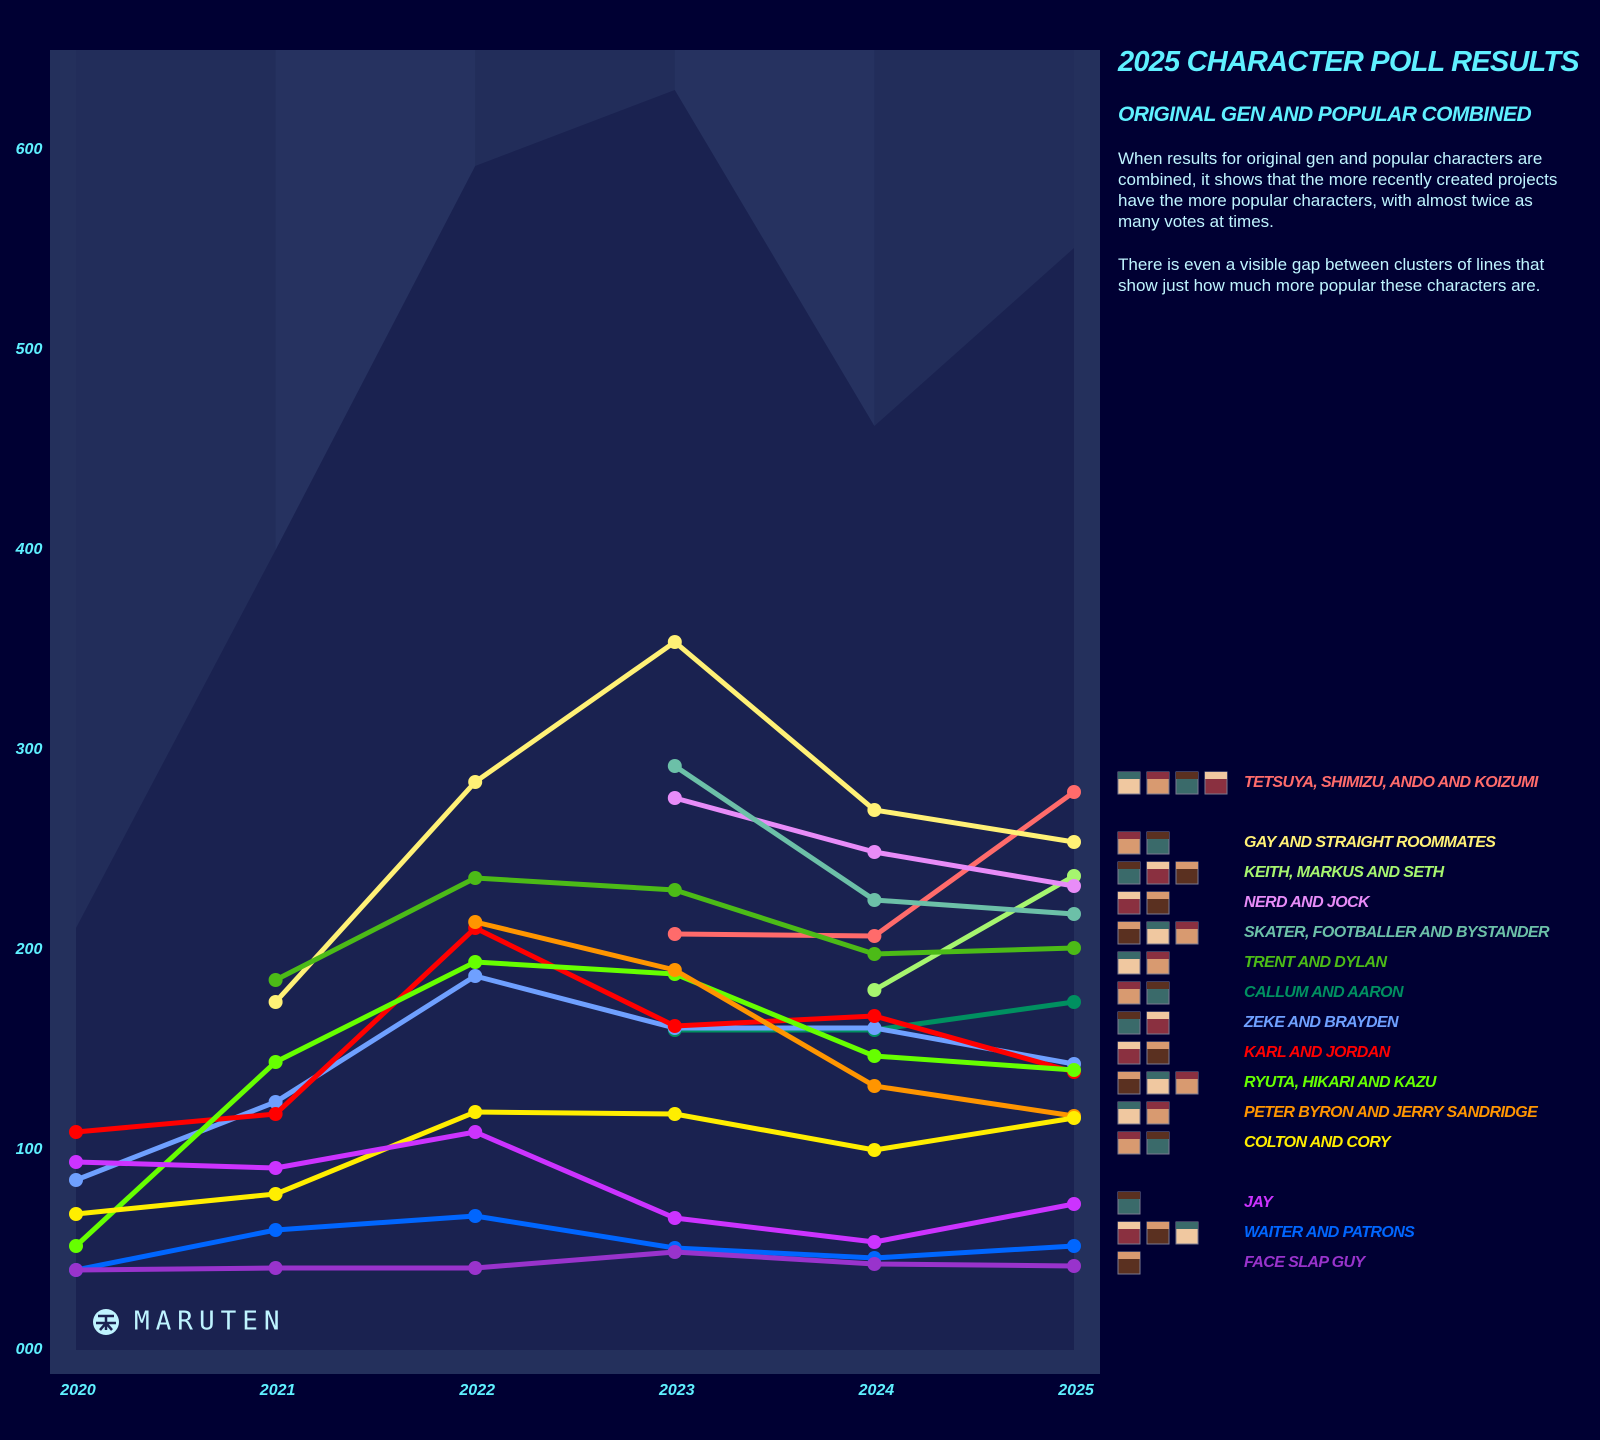 This screenshot has height=1440, width=1600. What do you see at coordinates (29, 149) in the screenshot?
I see `y-tick-label: 600` at bounding box center [29, 149].